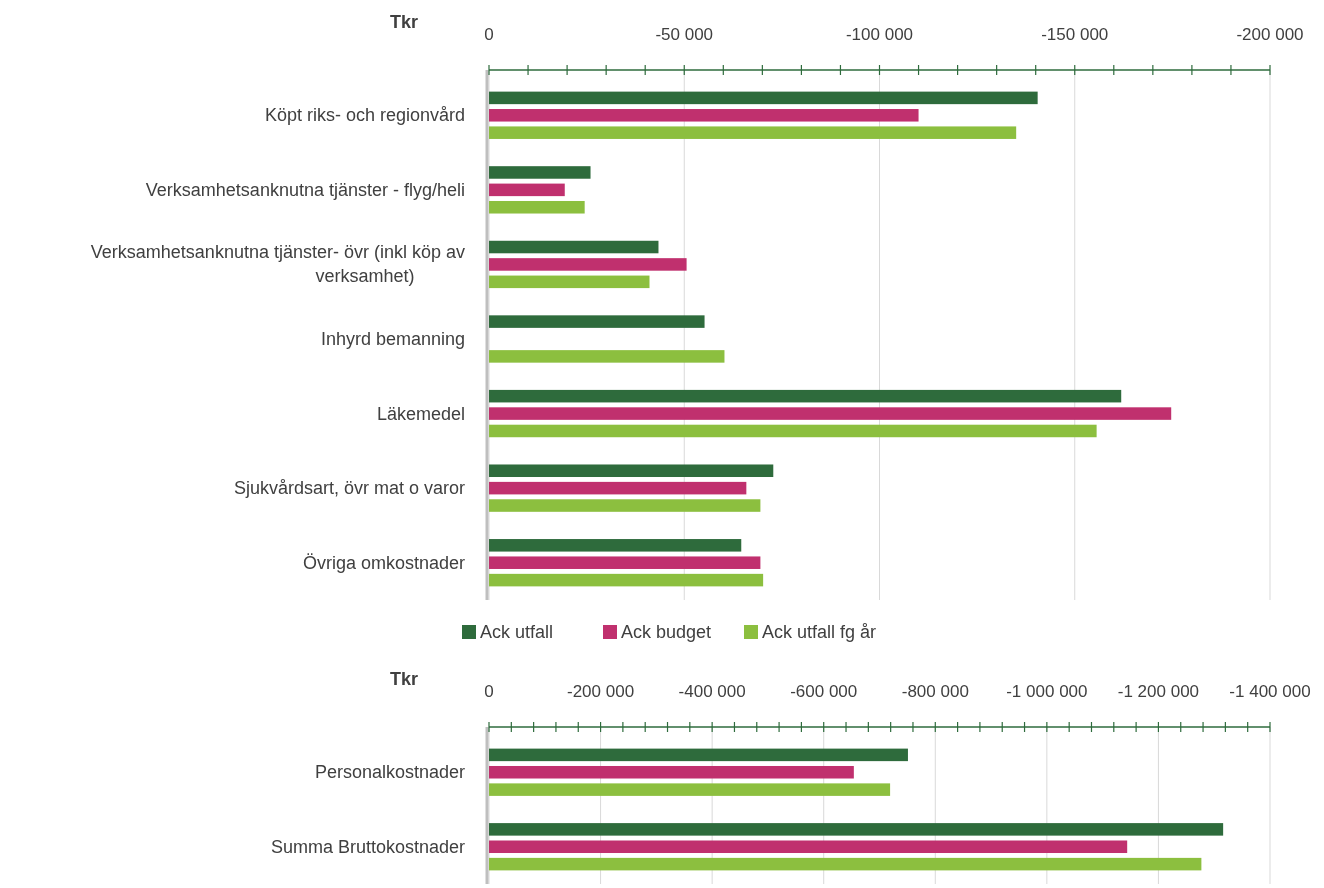 The height and width of the screenshot is (888, 1324). I want to click on x-tick-label: -50 000, so click(684, 34).